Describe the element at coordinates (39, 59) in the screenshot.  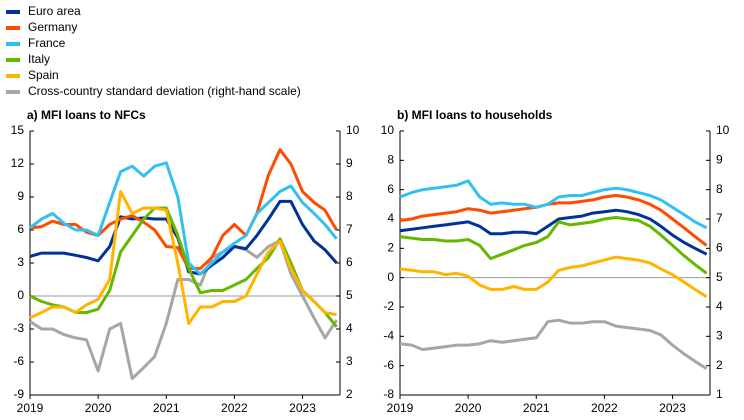
I see `legend-label: Italy` at that location.